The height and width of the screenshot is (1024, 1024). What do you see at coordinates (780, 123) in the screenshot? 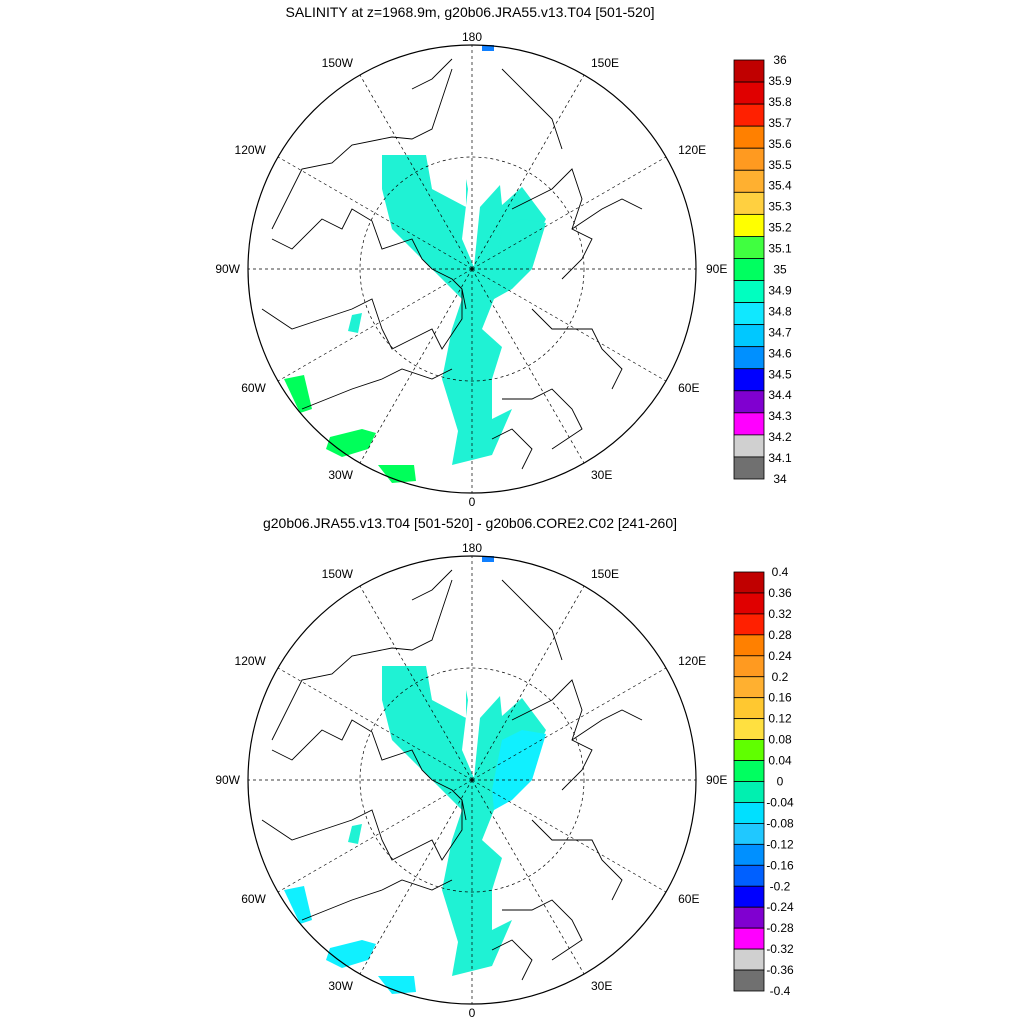
I see `colorbar-label: 35.7` at bounding box center [780, 123].